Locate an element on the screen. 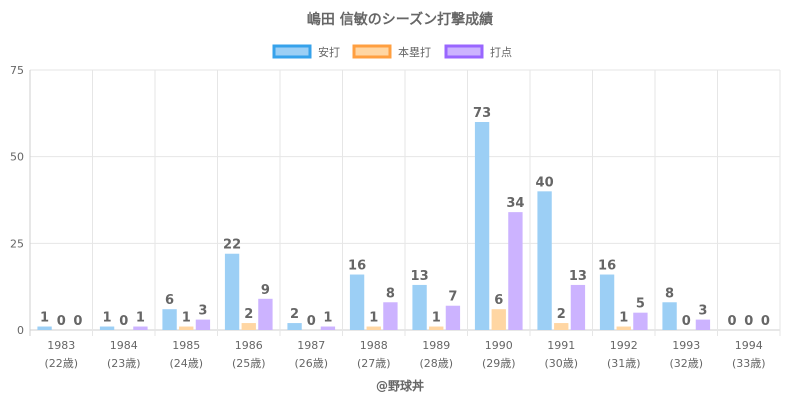 This screenshot has width=800, height=400. data-label-s1-c5: 1 is located at coordinates (373, 318).